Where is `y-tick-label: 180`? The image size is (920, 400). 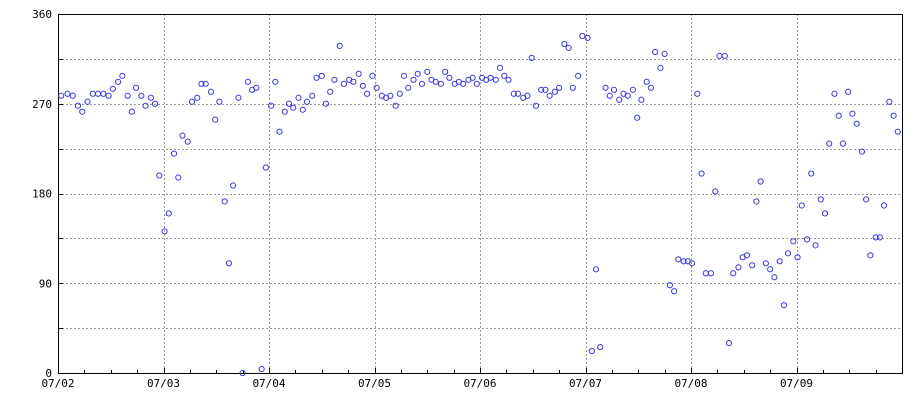 y-tick-label: 180 is located at coordinates (42, 194).